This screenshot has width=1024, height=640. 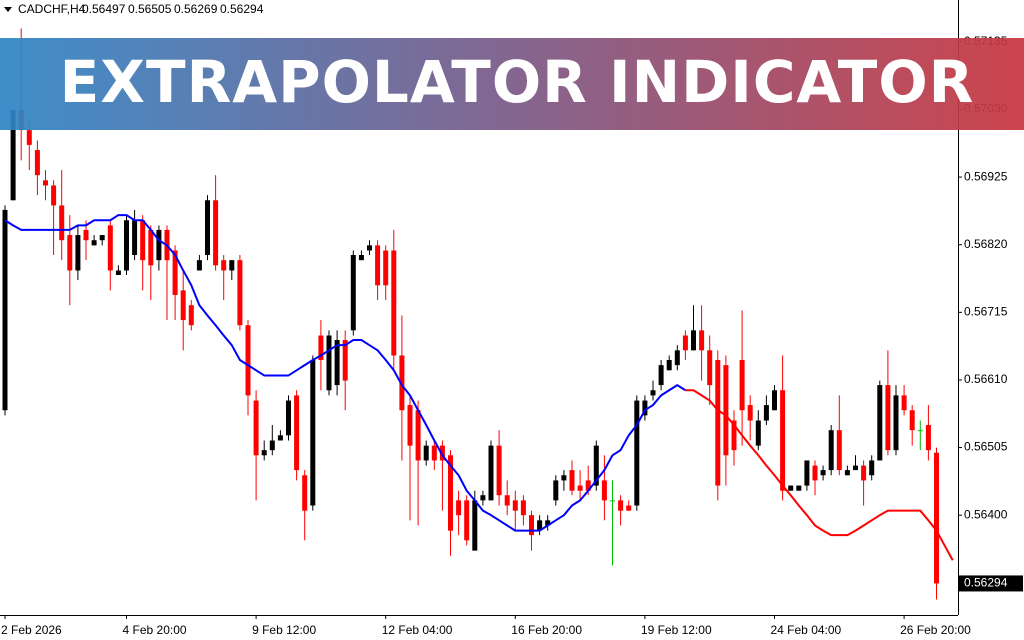 I want to click on ohlc-high: 0.56505, so click(x=150, y=9).